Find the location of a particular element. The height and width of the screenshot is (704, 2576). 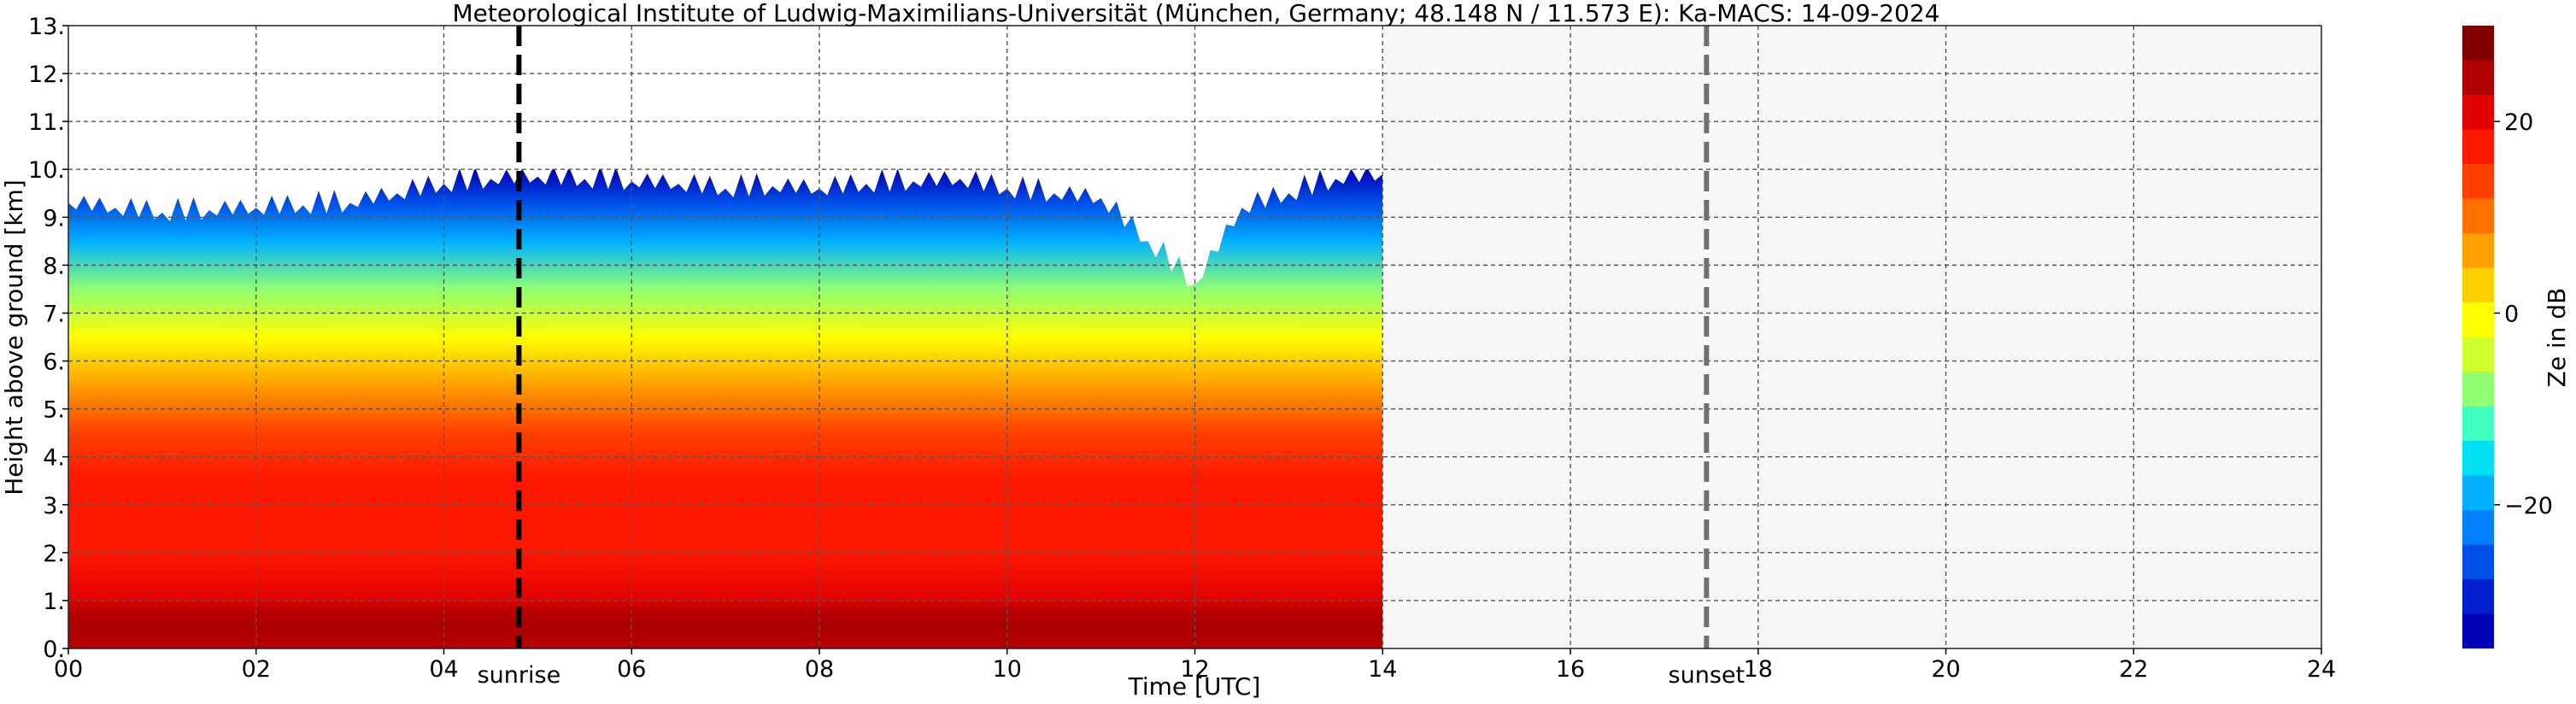

colorbar-label: Ze in dB is located at coordinates (2557, 338).